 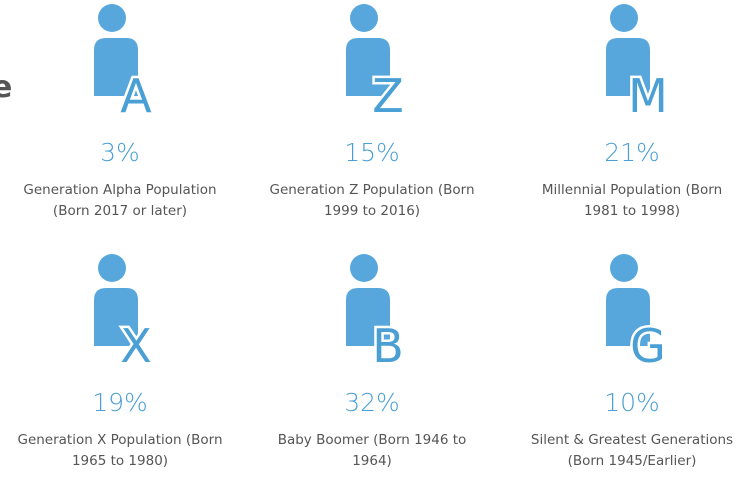 I want to click on percent: 10%, so click(x=632, y=402).